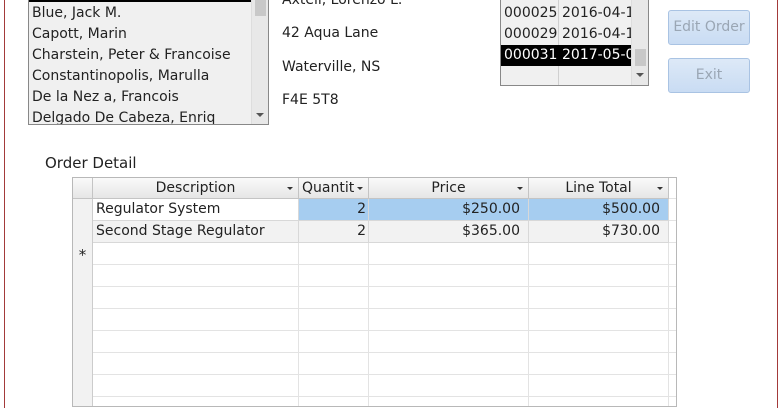 This screenshot has width=784, height=408. I want to click on column-header: Price, so click(449, 188).